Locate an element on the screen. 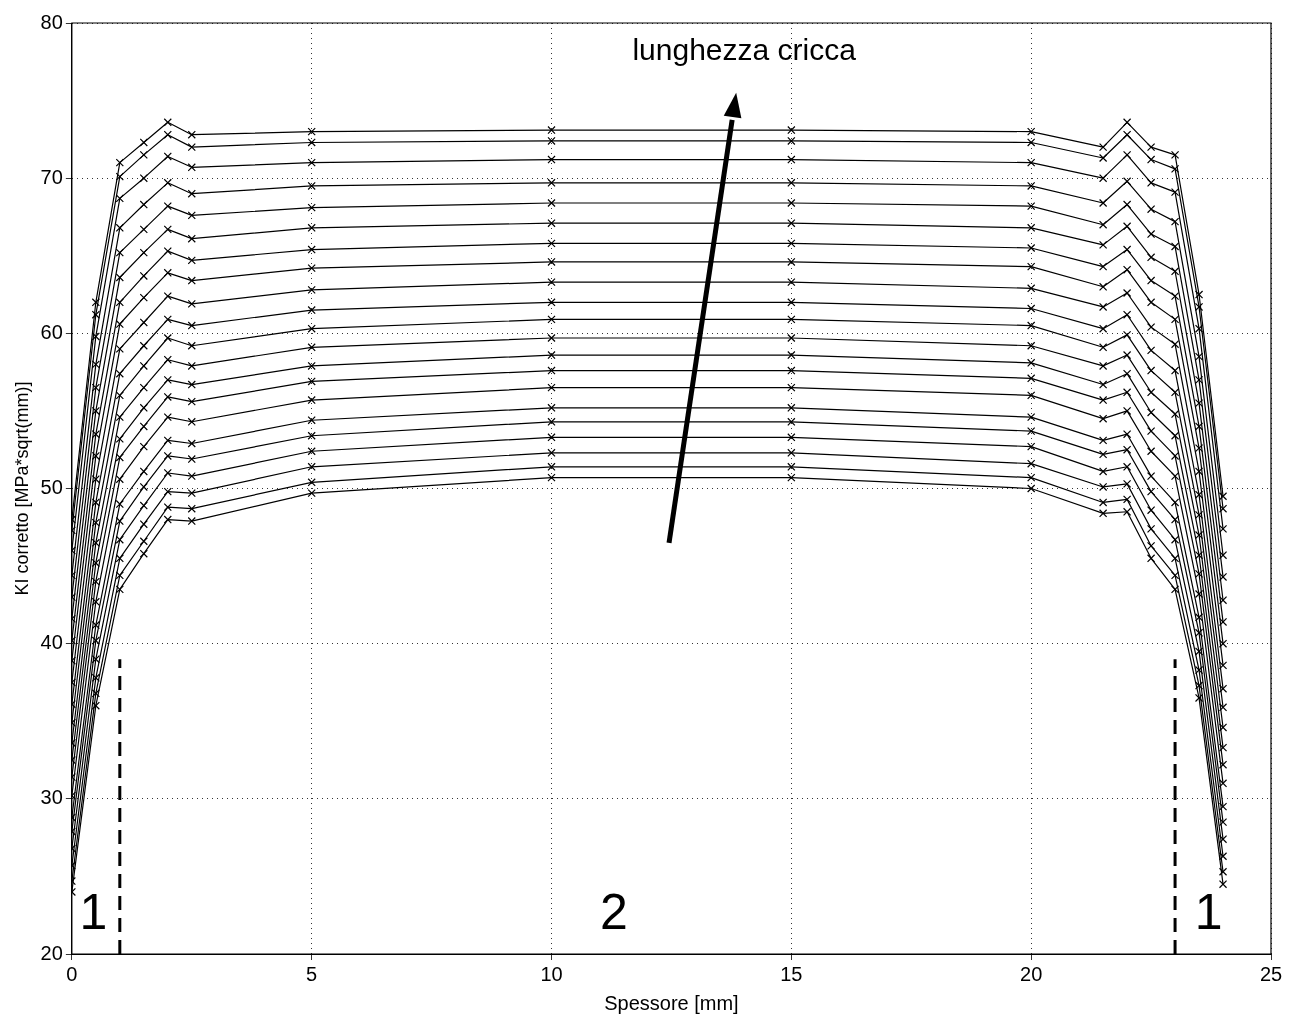  x-tick-label: 10 is located at coordinates (551, 973).